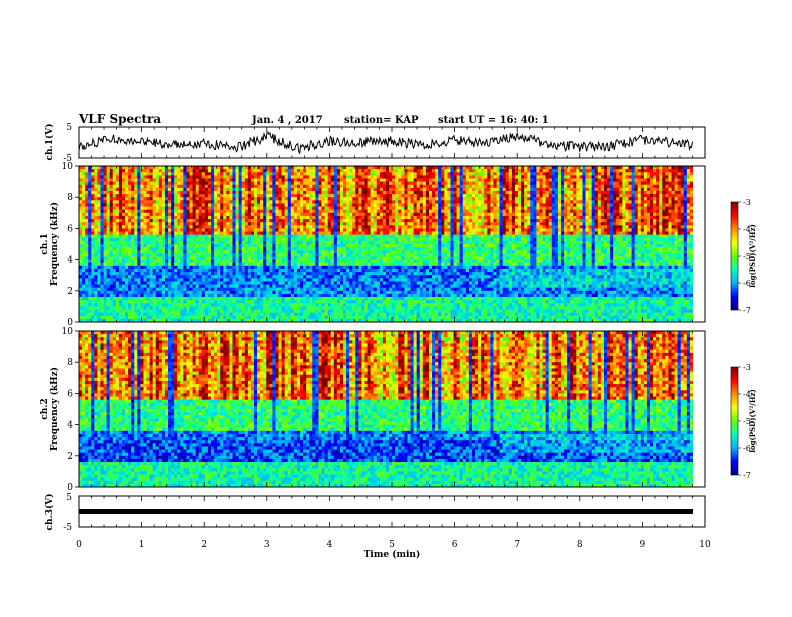 The height and width of the screenshot is (617, 792). What do you see at coordinates (69, 128) in the screenshot?
I see `ch1-ytick-top: 5` at bounding box center [69, 128].